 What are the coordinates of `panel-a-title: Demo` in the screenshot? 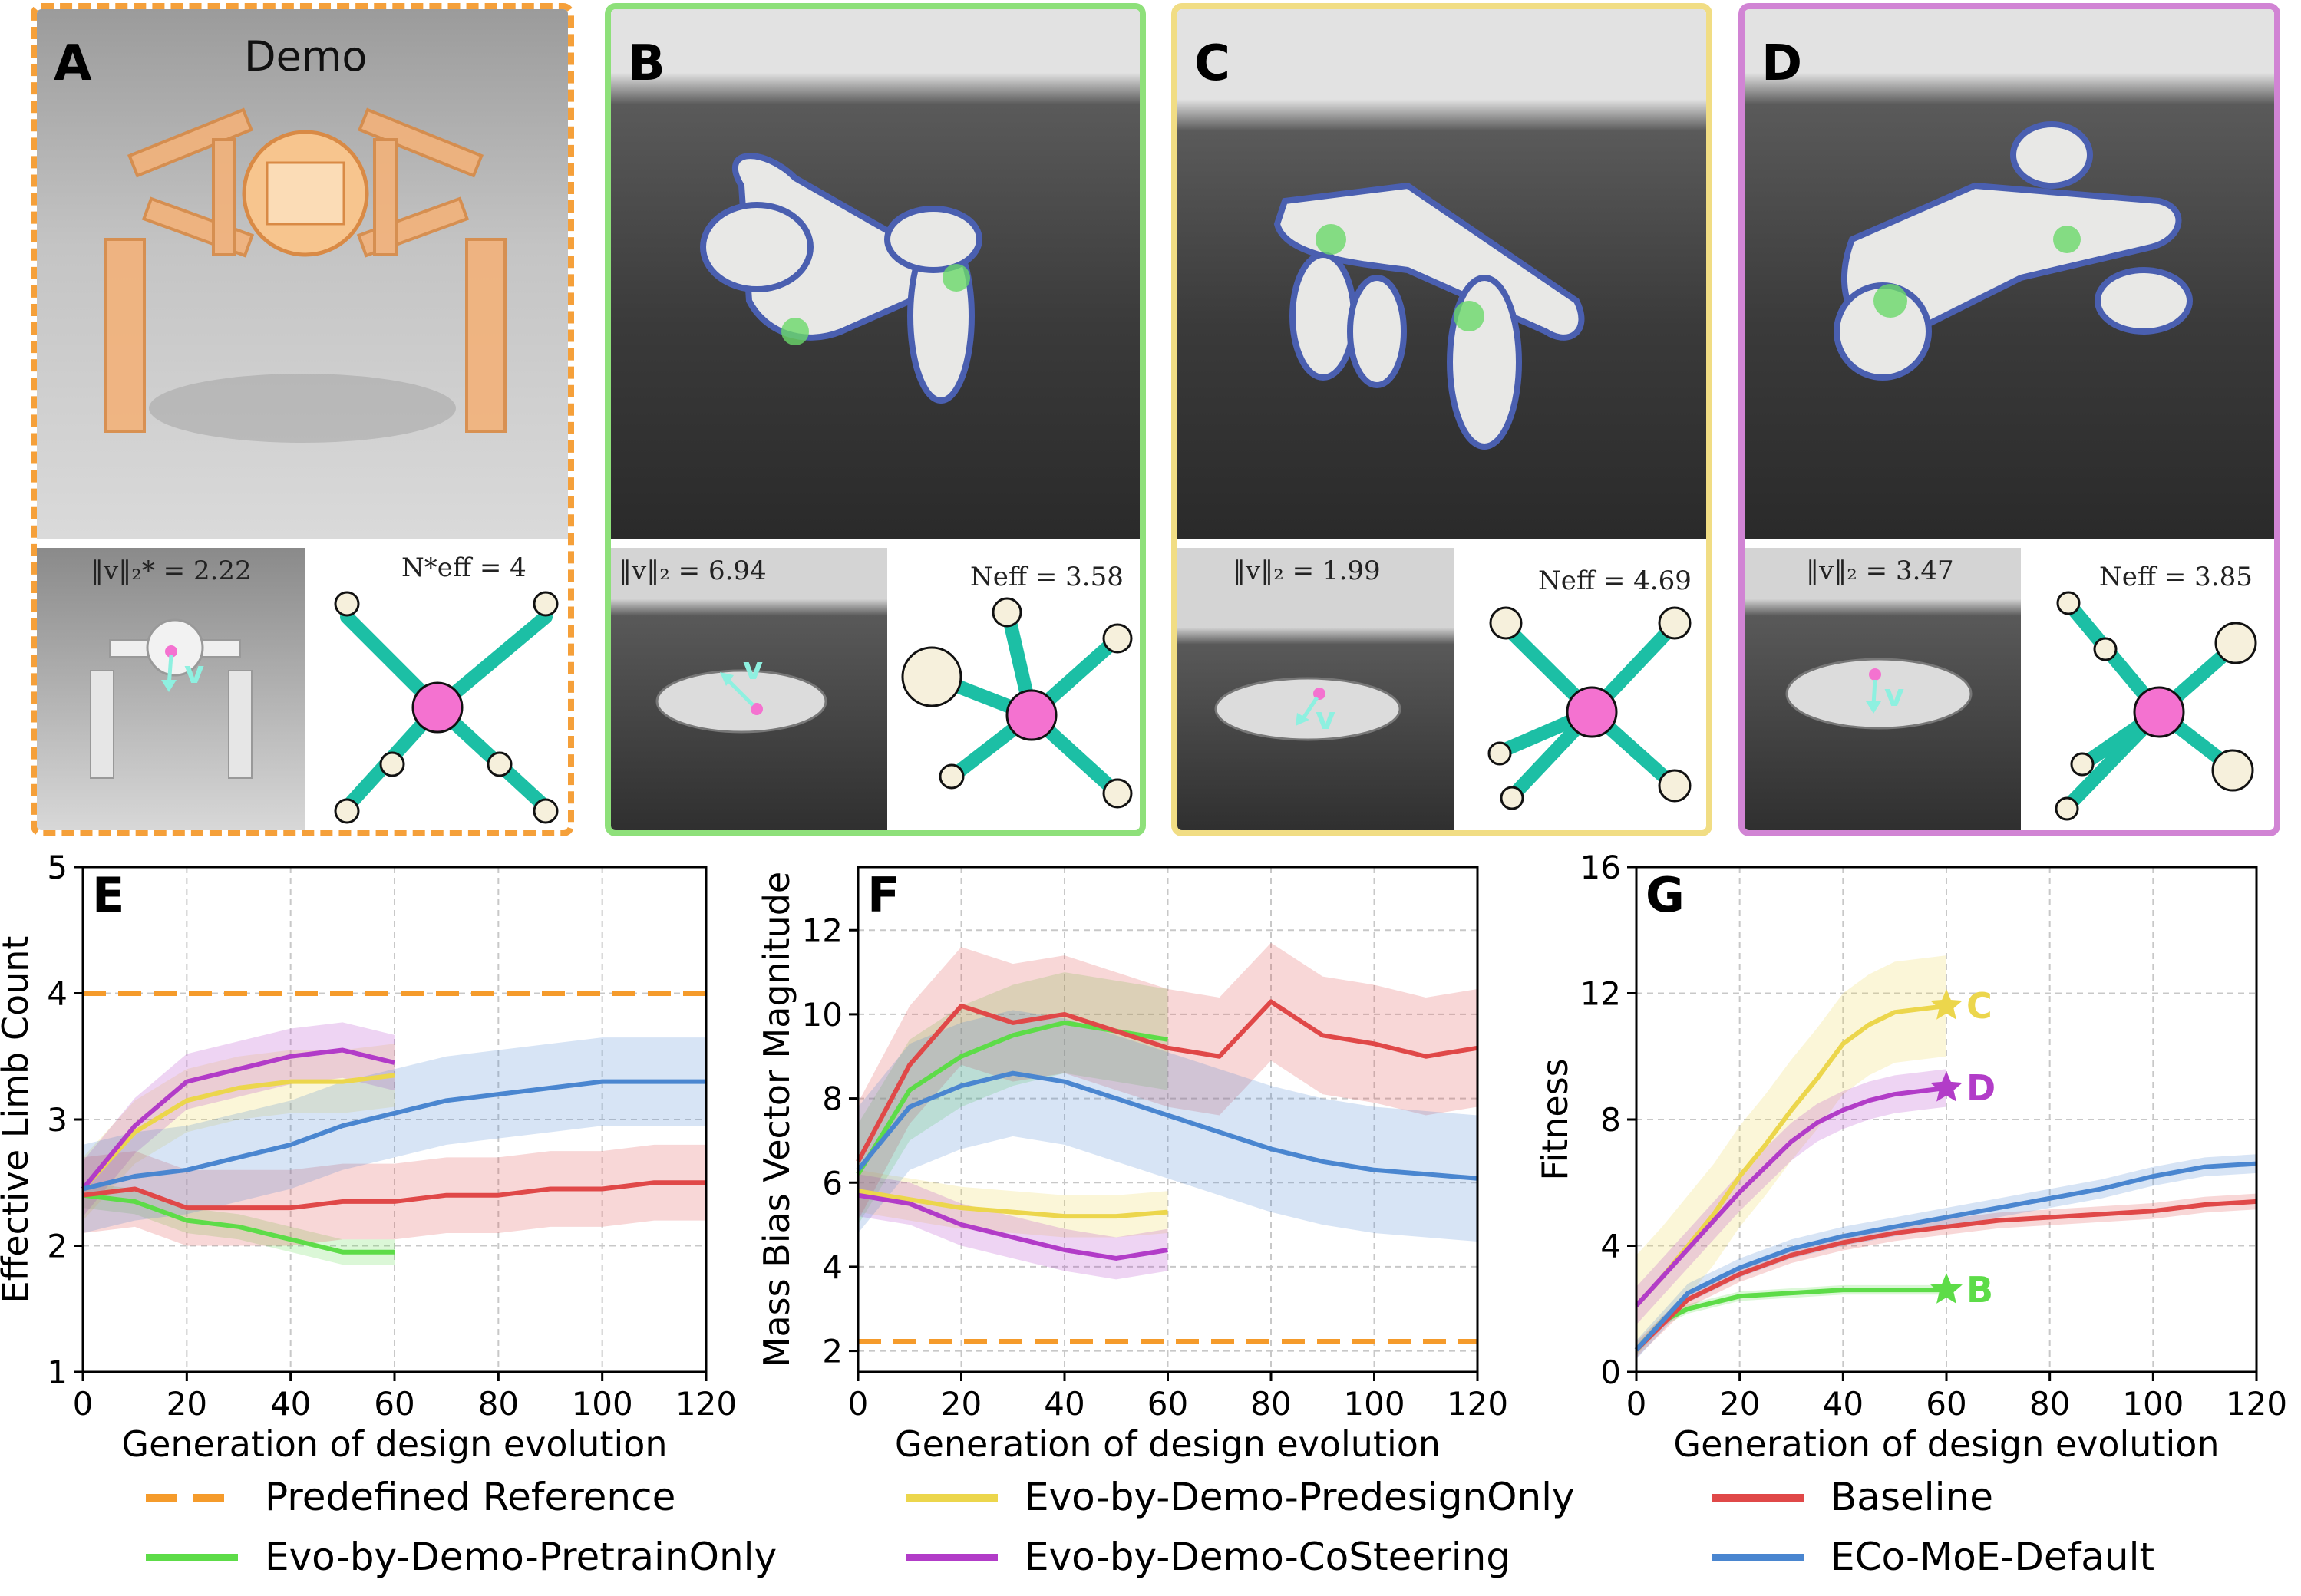 It's located at (306, 56).